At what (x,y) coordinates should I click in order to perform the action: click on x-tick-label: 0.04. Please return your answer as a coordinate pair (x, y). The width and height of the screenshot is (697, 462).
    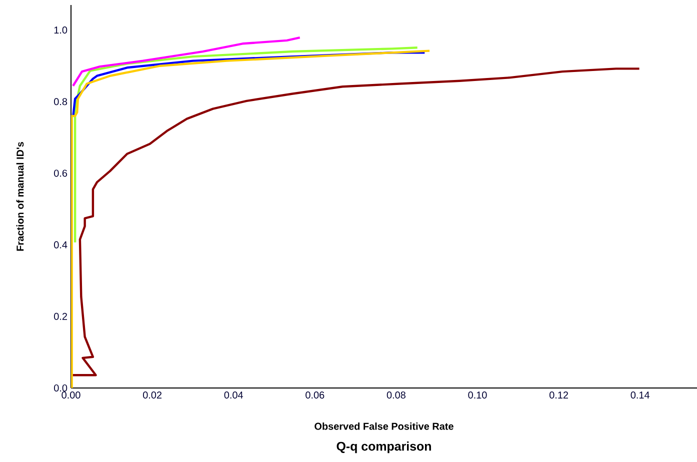
    Looking at the image, I should click on (233, 395).